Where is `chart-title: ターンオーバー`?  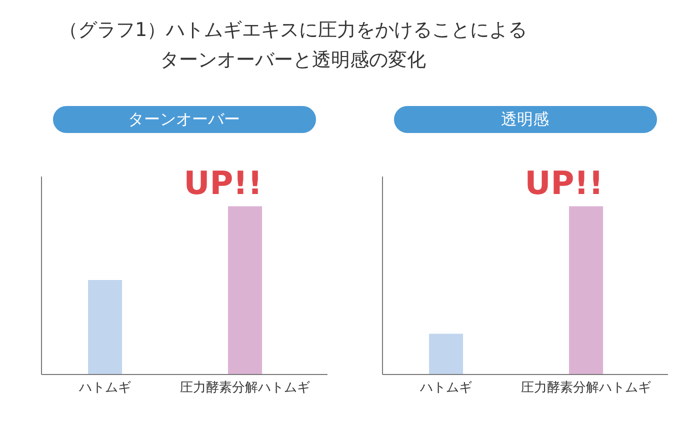 chart-title: ターンオーバー is located at coordinates (184, 119).